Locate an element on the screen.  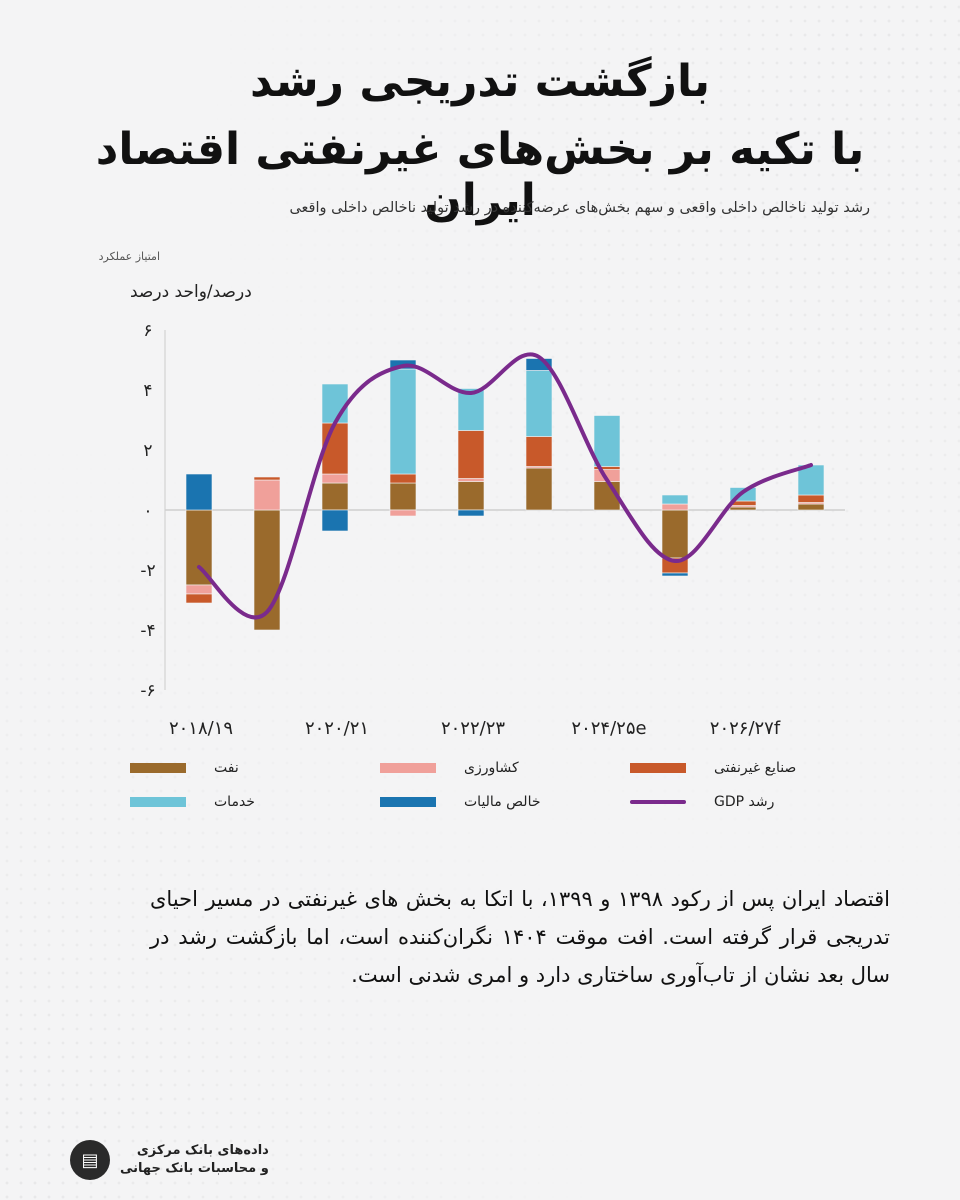
legend-label-agriculture: کشاورزی is located at coordinates (491, 768).